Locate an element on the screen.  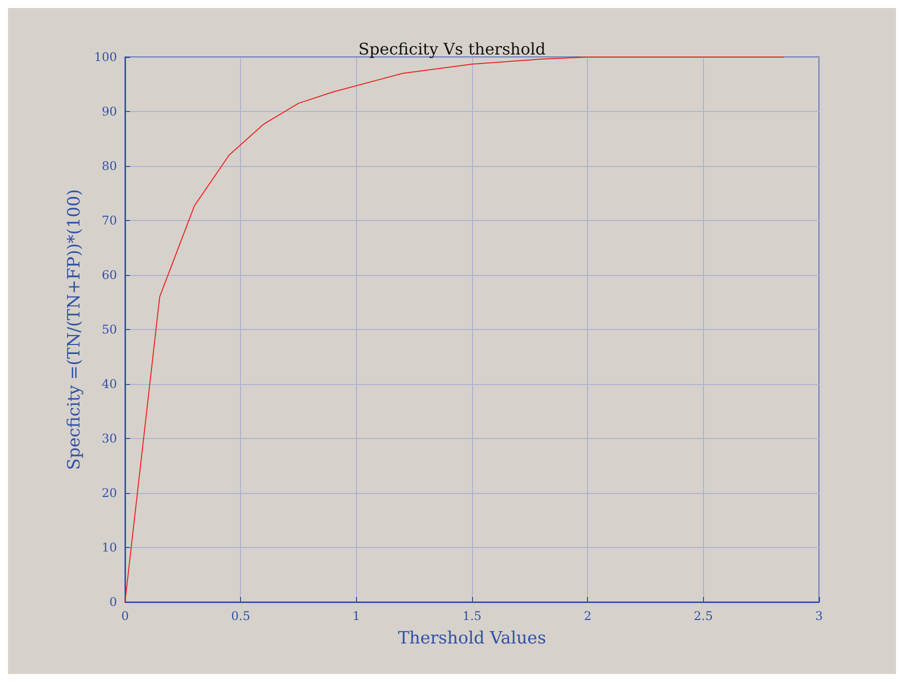
y-tick-label: 30 is located at coordinates (109, 439).